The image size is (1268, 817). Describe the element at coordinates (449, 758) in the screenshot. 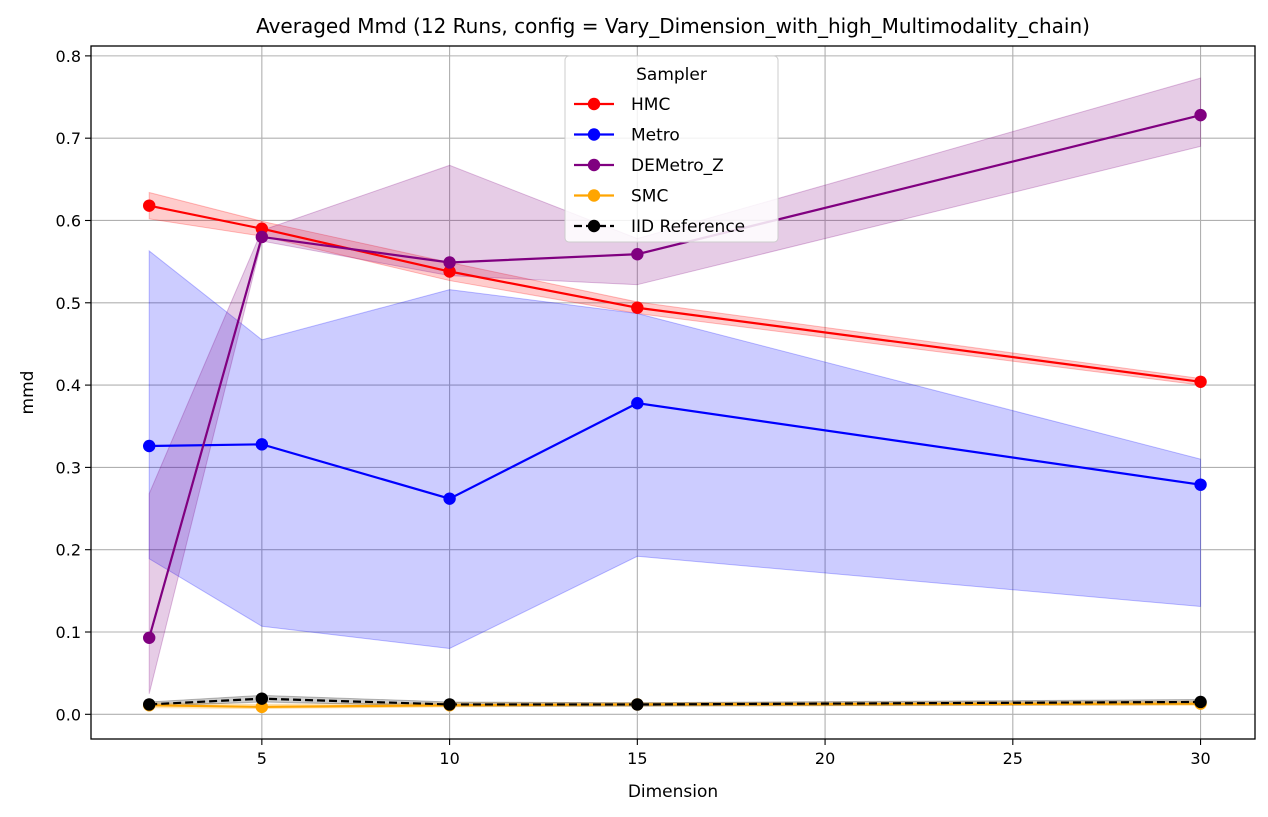

I see `x-tick-label: 10` at that location.